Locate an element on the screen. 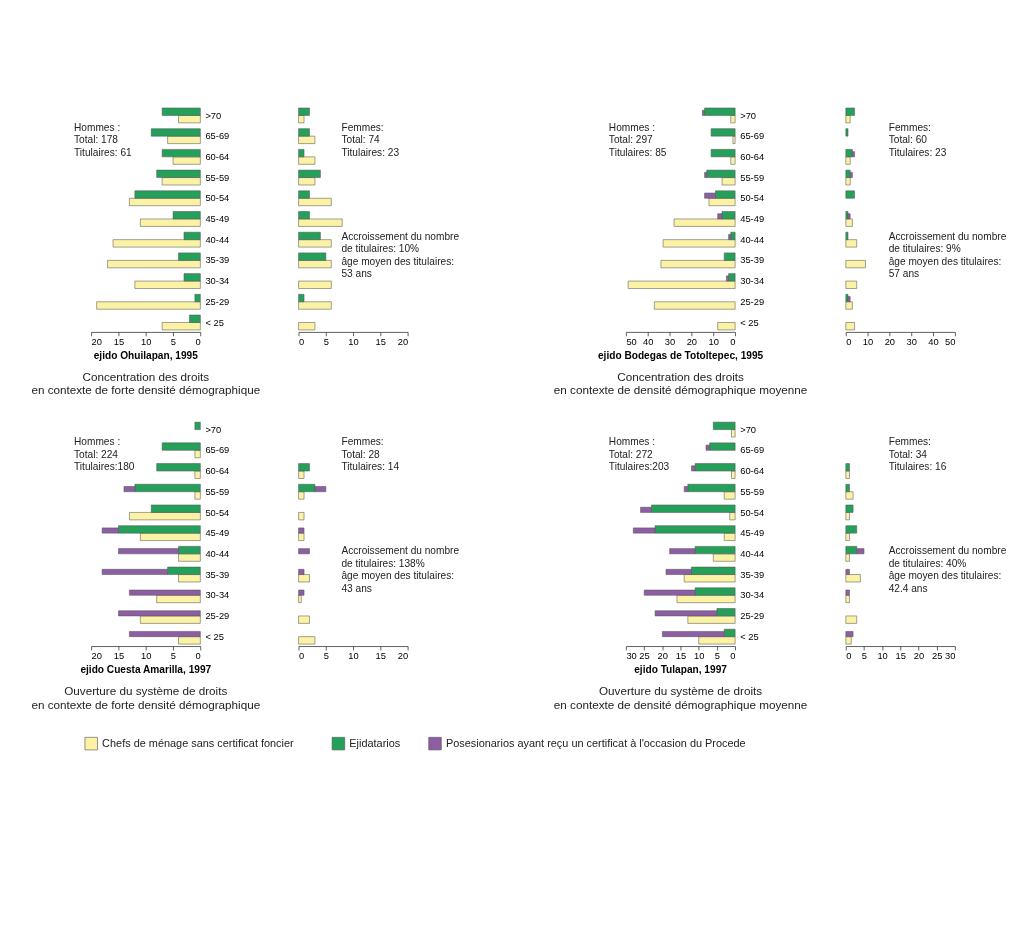 This screenshot has width=1015, height=928. annotation: Total: 224 is located at coordinates (96, 454).